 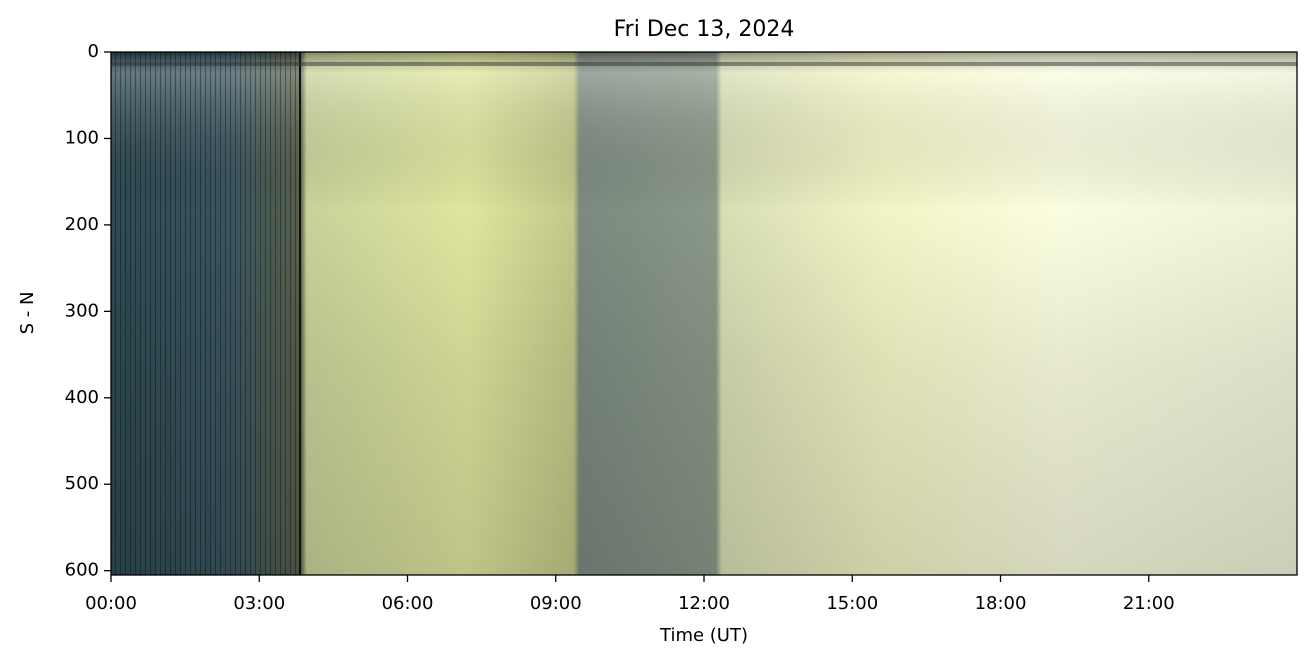 What do you see at coordinates (27, 313) in the screenshot?
I see `y-axis-label: S - N` at bounding box center [27, 313].